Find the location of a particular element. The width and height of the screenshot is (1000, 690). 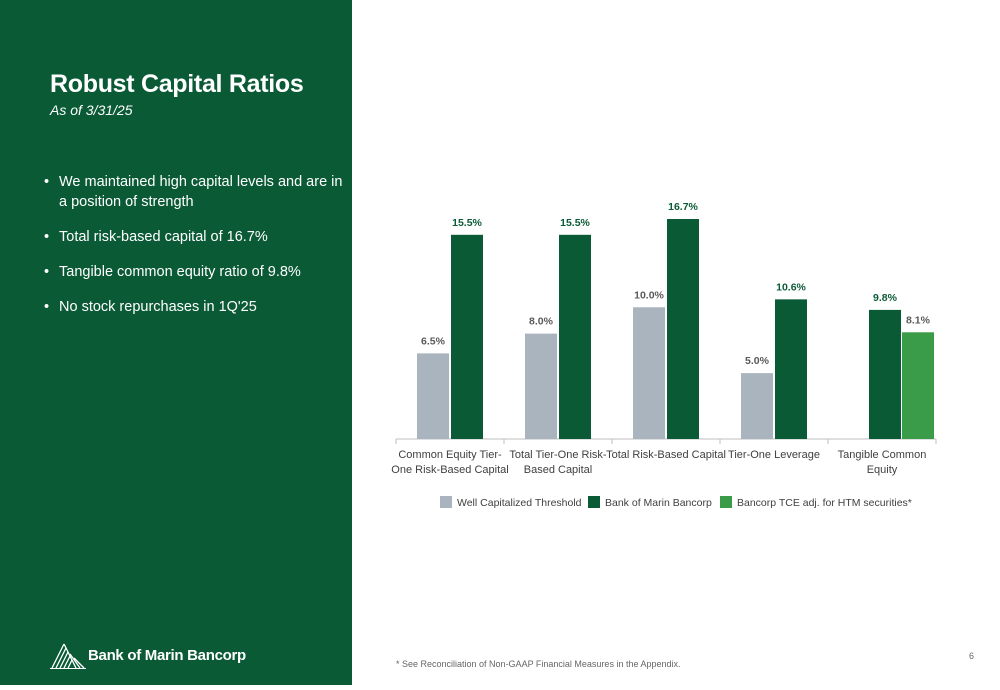

data-label: 10.0% is located at coordinates (649, 295).